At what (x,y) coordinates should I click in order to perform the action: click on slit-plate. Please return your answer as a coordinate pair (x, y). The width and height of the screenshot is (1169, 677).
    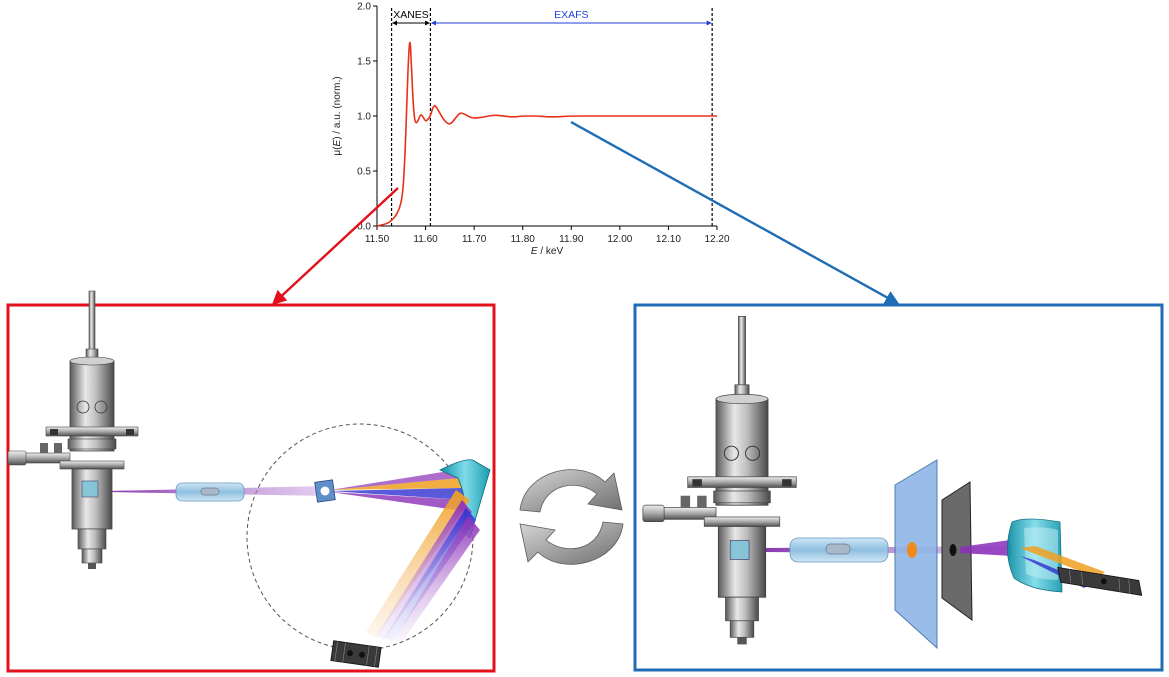
    Looking at the image, I should click on (957, 551).